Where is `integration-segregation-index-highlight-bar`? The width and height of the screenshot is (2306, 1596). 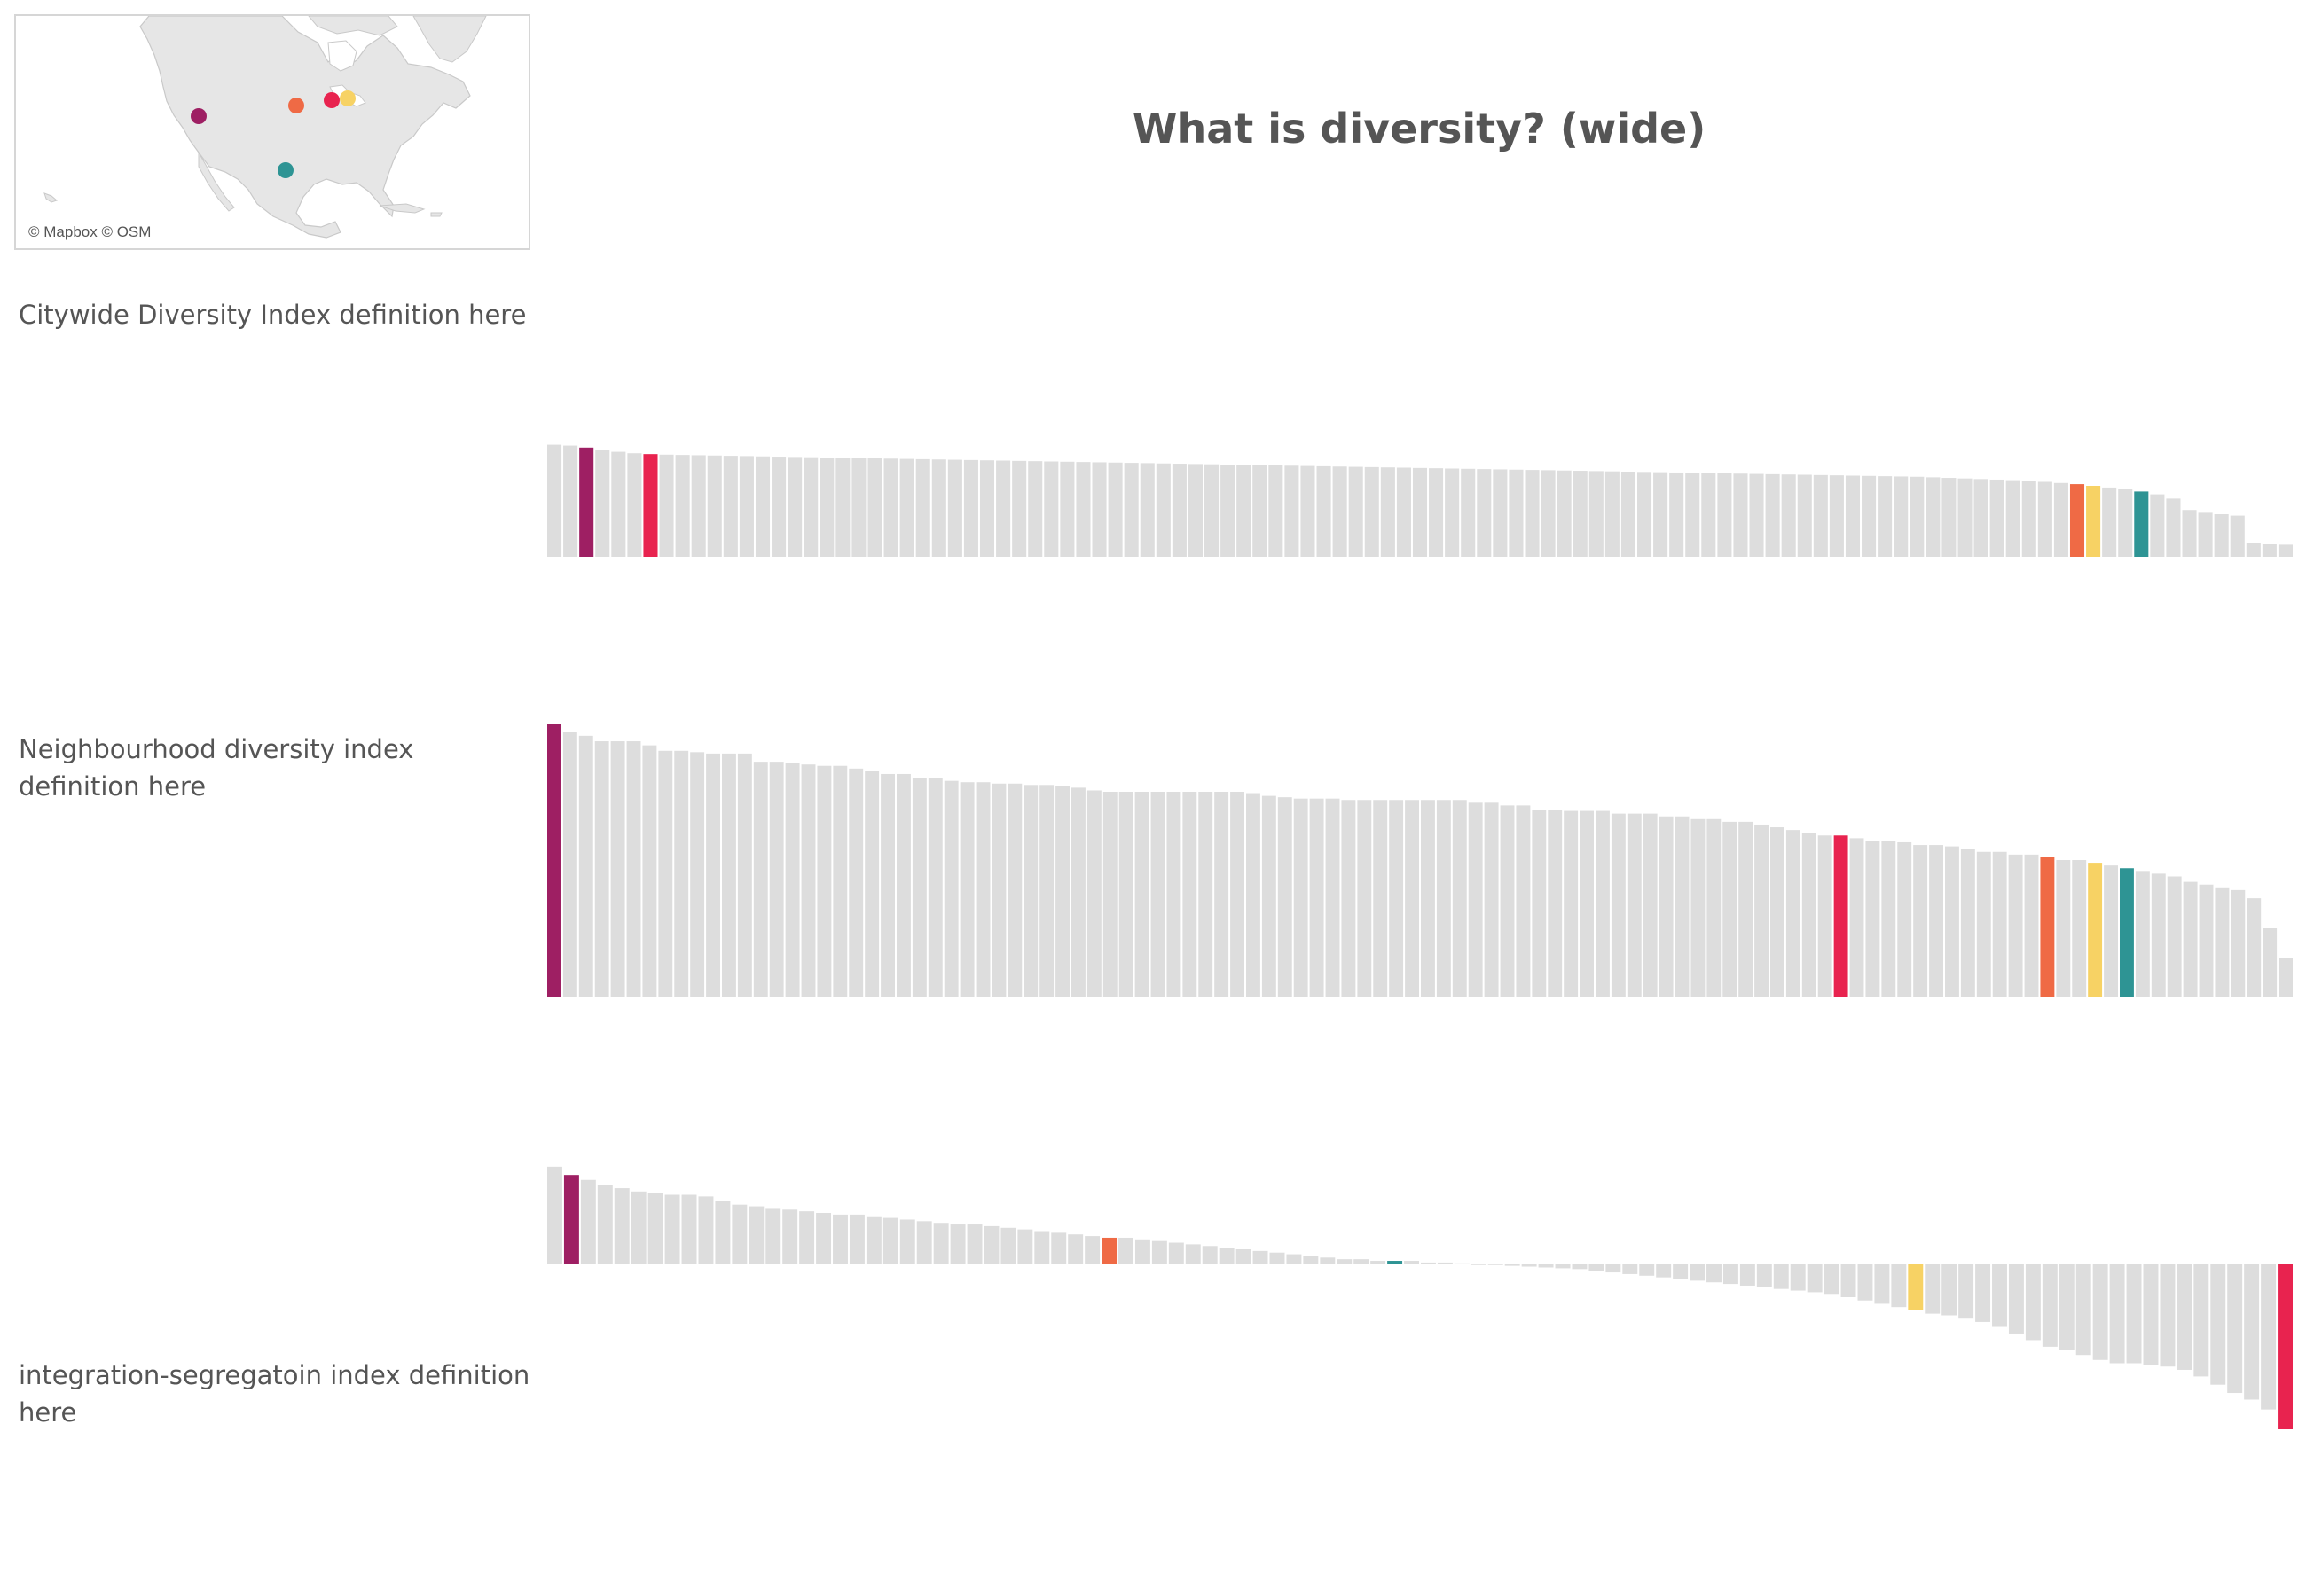 integration-segregation-index-highlight-bar is located at coordinates (2285, 1346).